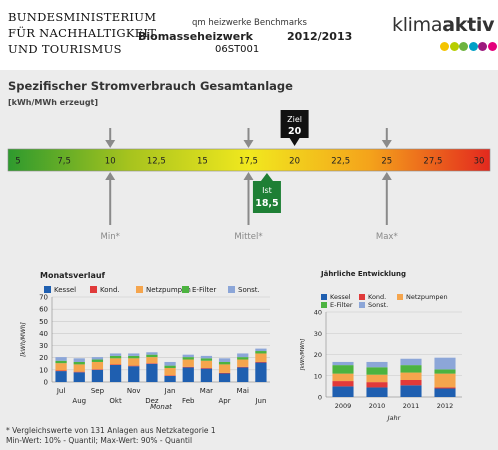 This screenshot has height=450, width=498. Describe the element at coordinates (152, 401) in the screenshot. I see `x-tick-label: Dez` at that location.